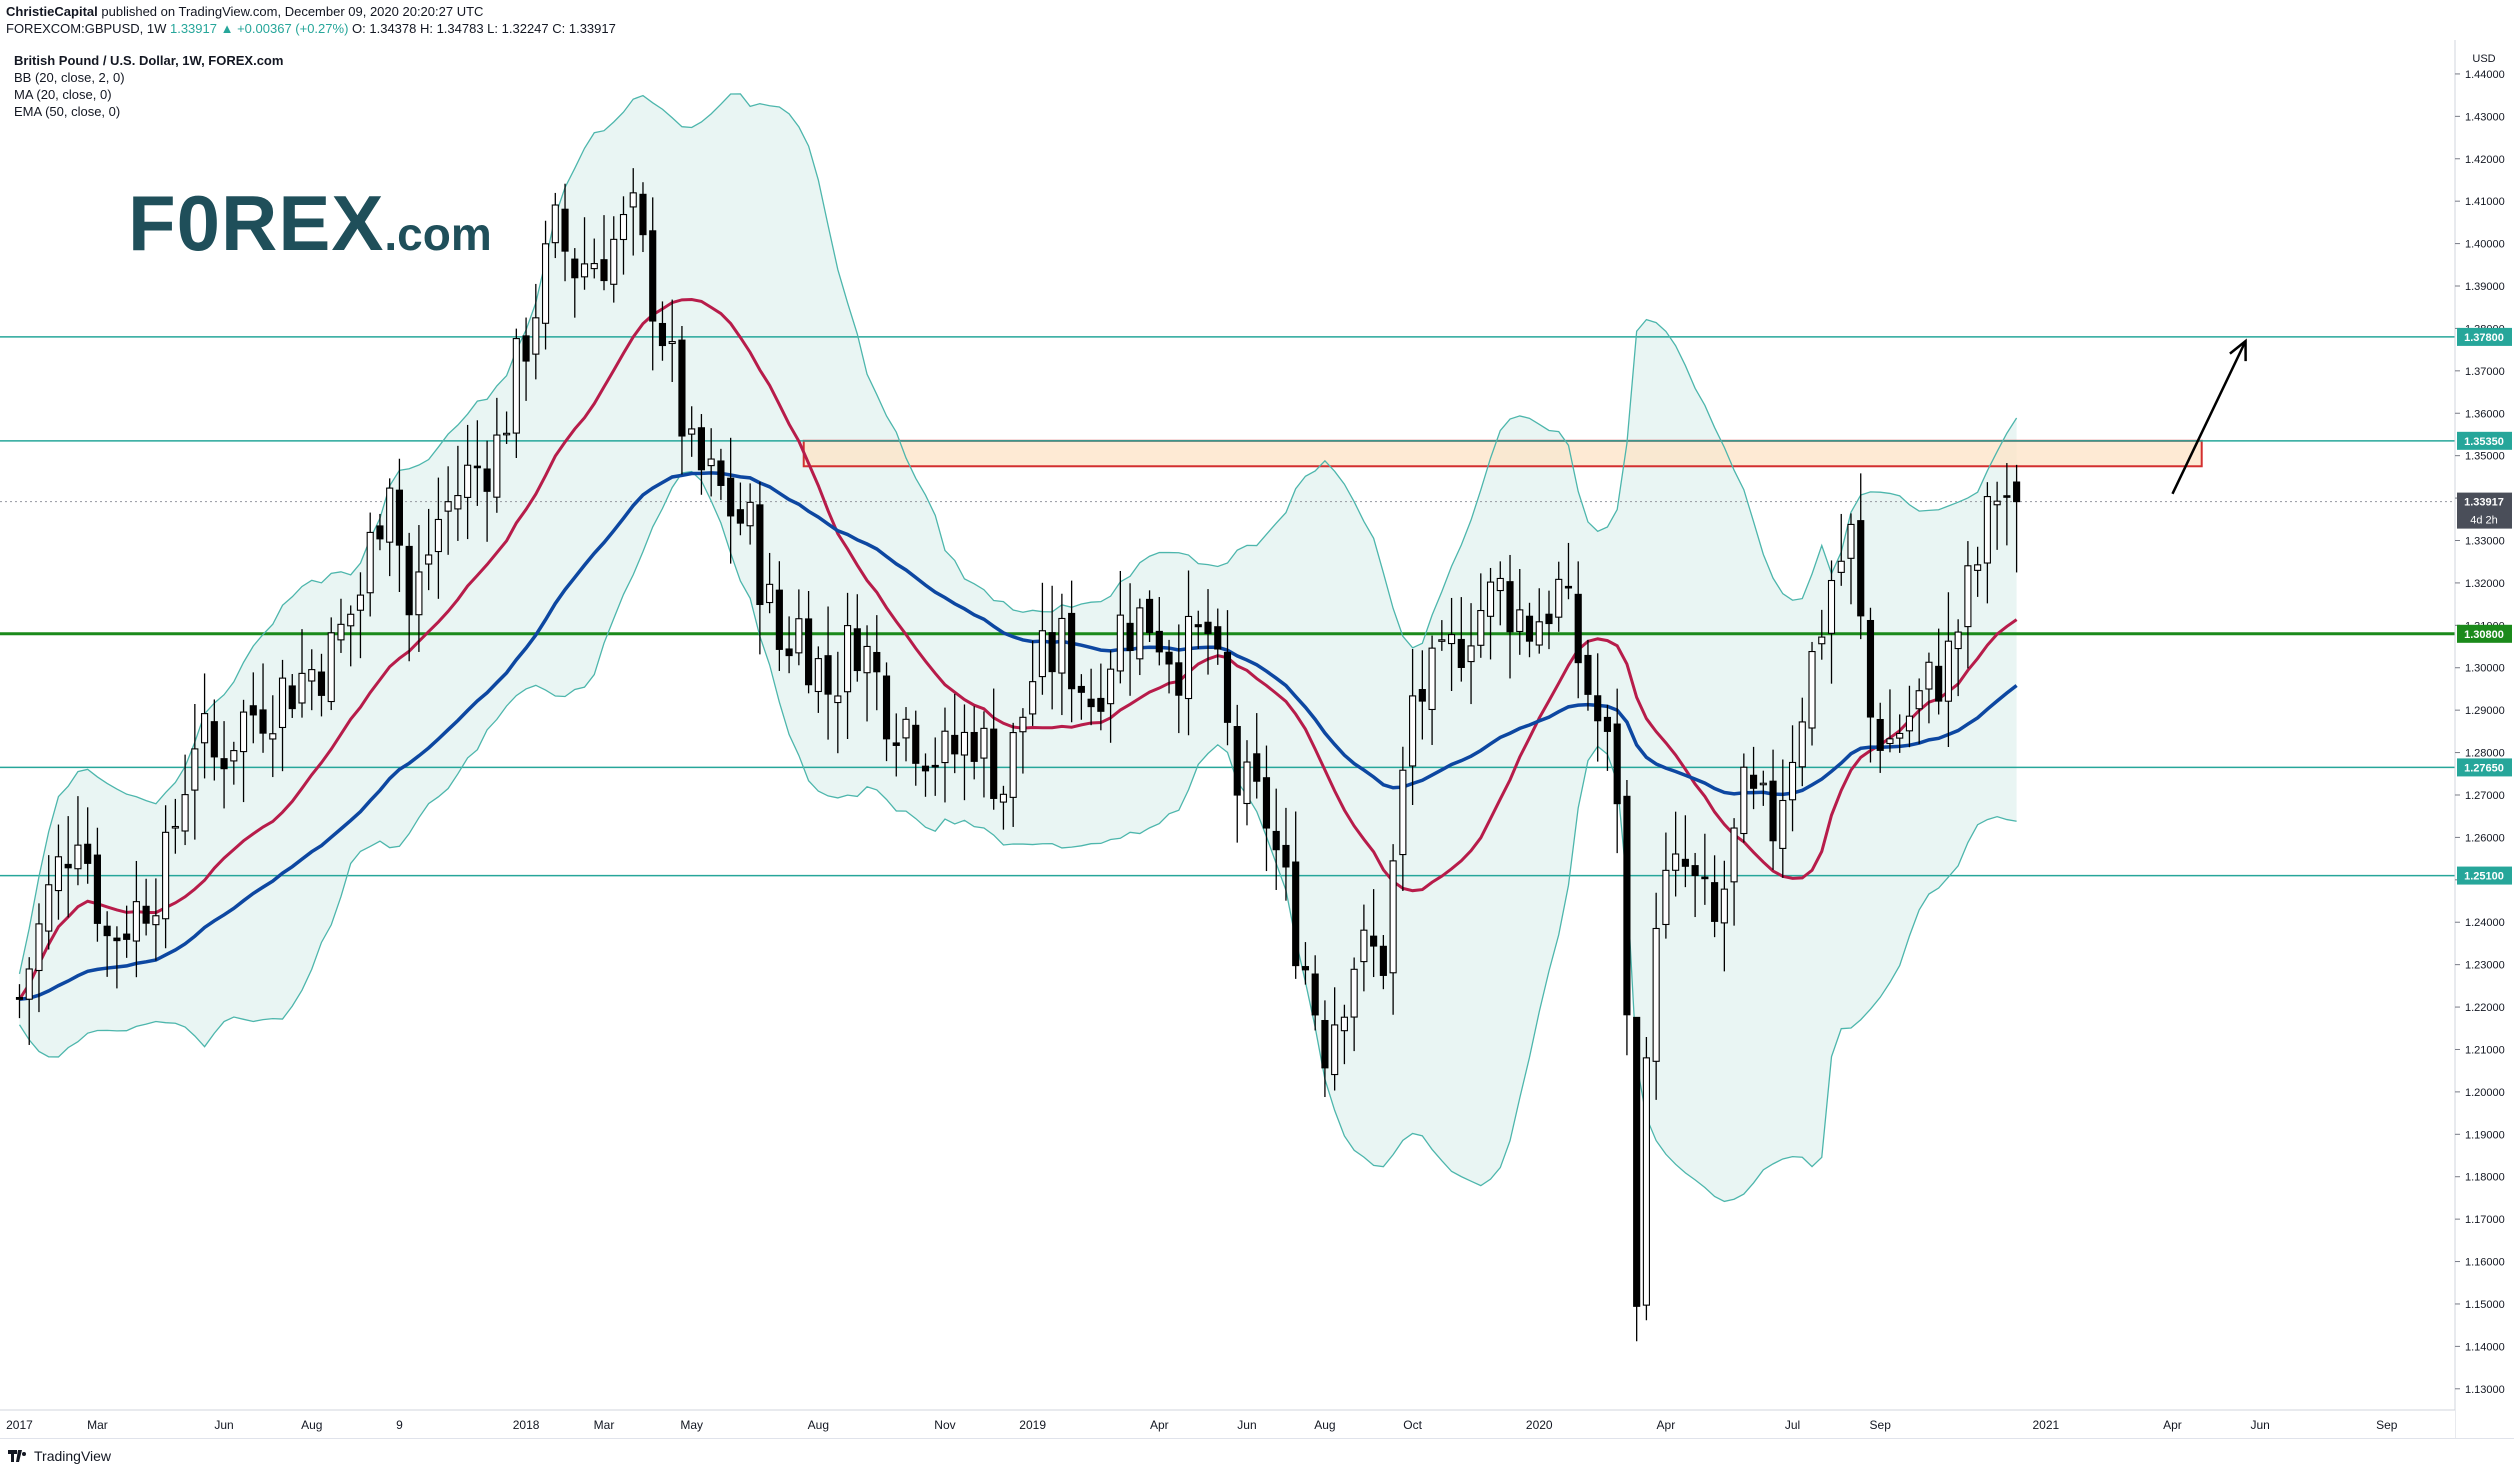  I want to click on projection-arrow, so click(2209, 417).